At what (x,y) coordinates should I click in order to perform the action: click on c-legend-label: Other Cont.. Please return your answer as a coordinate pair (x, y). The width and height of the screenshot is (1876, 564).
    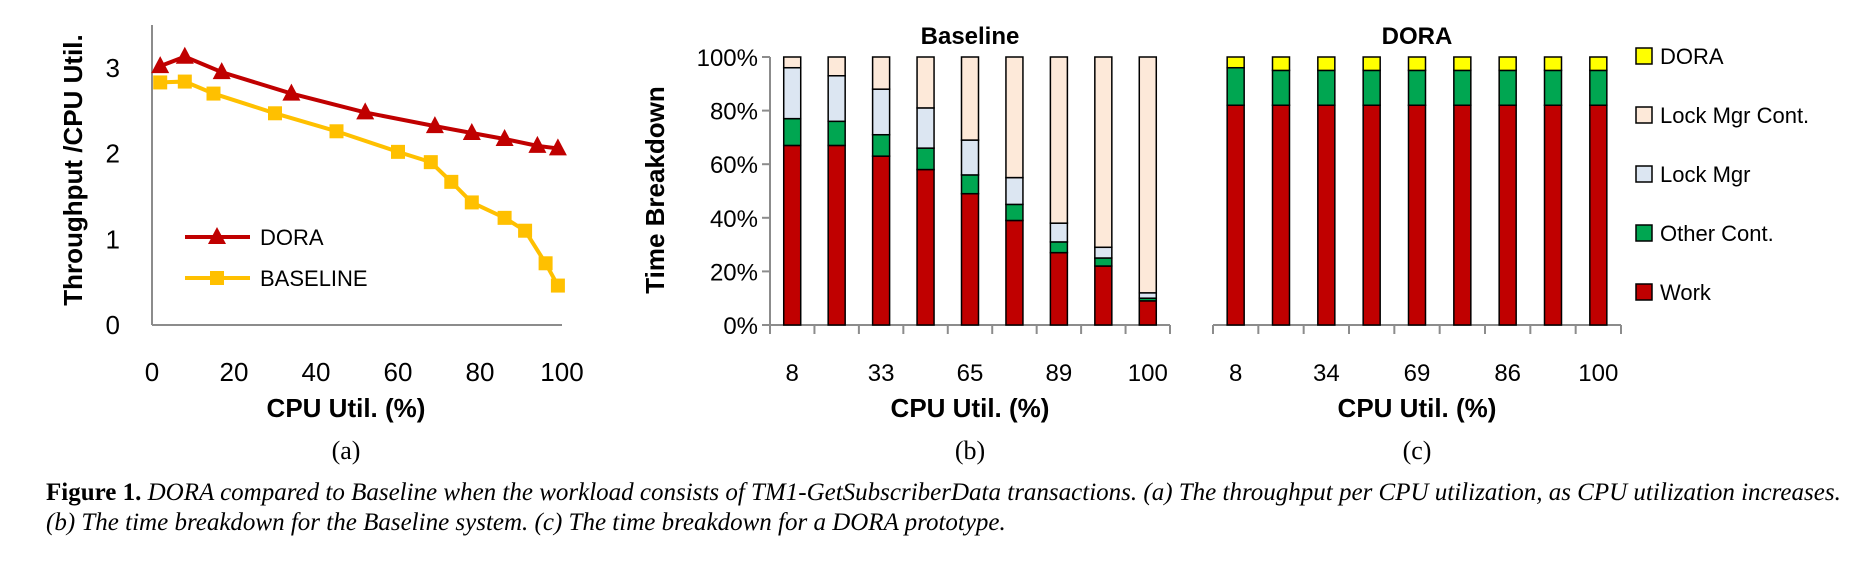
    Looking at the image, I should click on (1717, 233).